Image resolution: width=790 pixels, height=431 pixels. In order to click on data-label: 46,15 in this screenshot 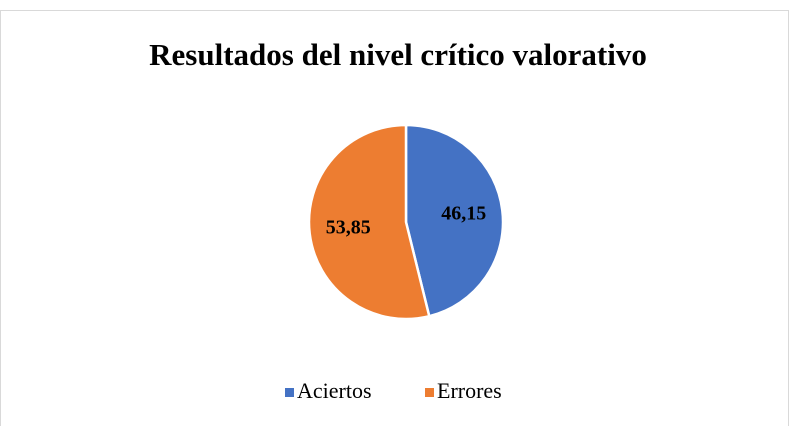, I will do `click(463, 214)`.